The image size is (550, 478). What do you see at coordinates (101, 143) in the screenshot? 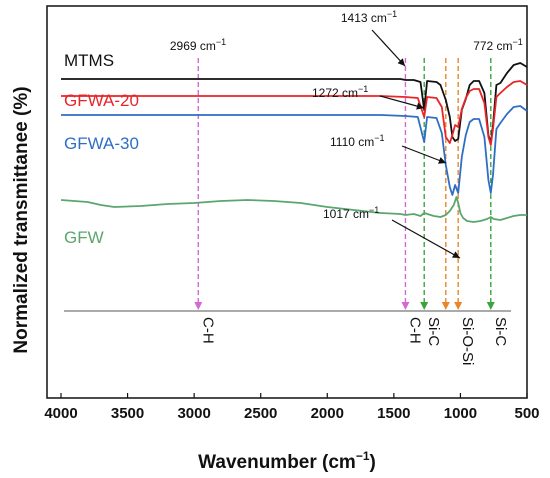
I see `legend-gfwa30: GFWA-30` at bounding box center [101, 143].